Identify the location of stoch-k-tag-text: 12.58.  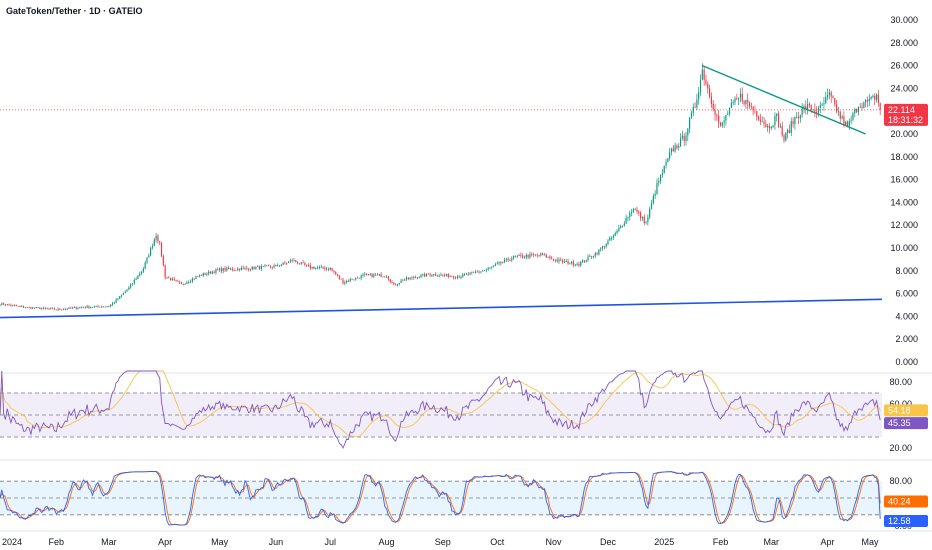
(899, 521).